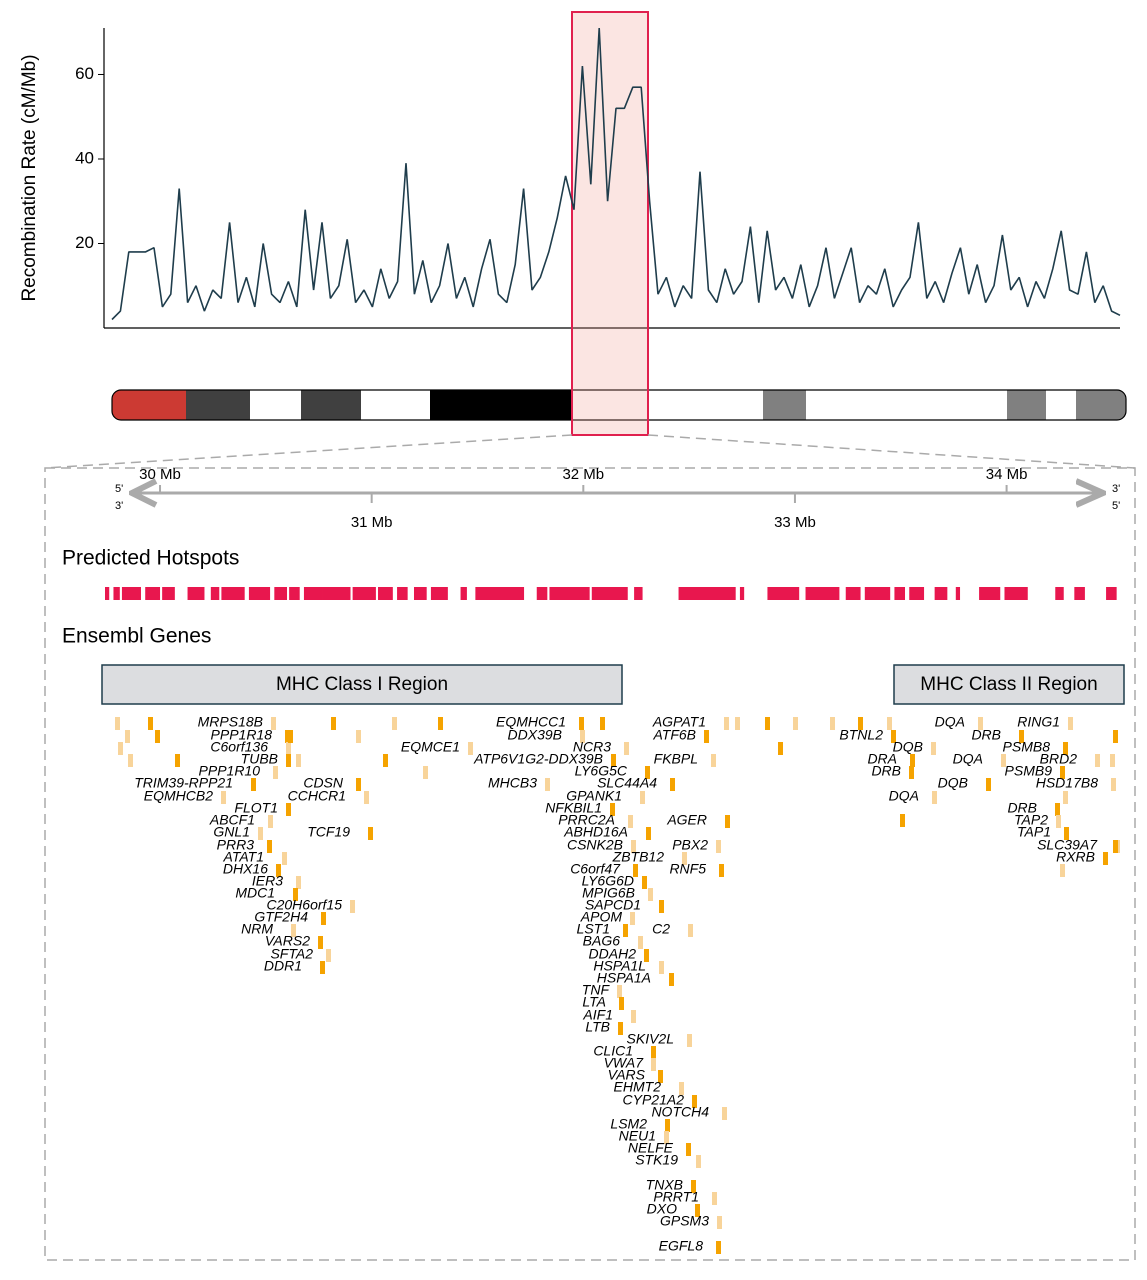  What do you see at coordinates (613, 1051) in the screenshot?
I see `gene-label: CLIC1` at bounding box center [613, 1051].